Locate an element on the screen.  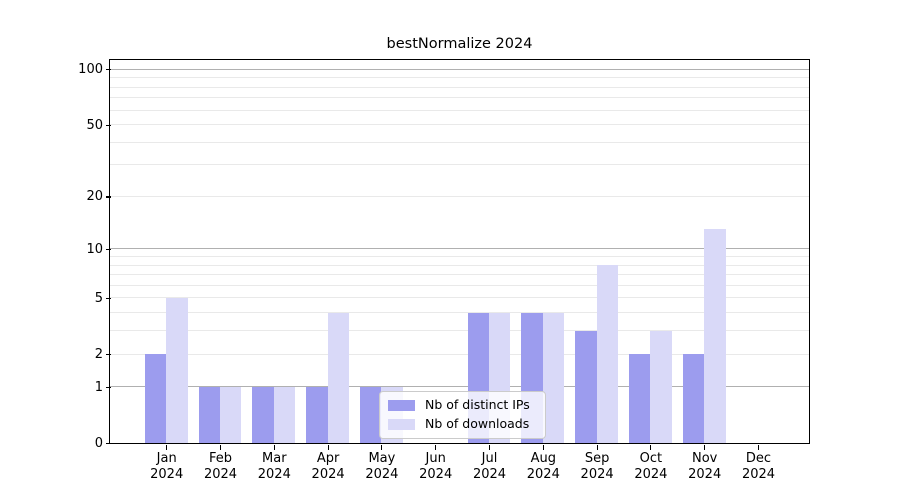
x-tick-month: Jan is located at coordinates (166, 458).